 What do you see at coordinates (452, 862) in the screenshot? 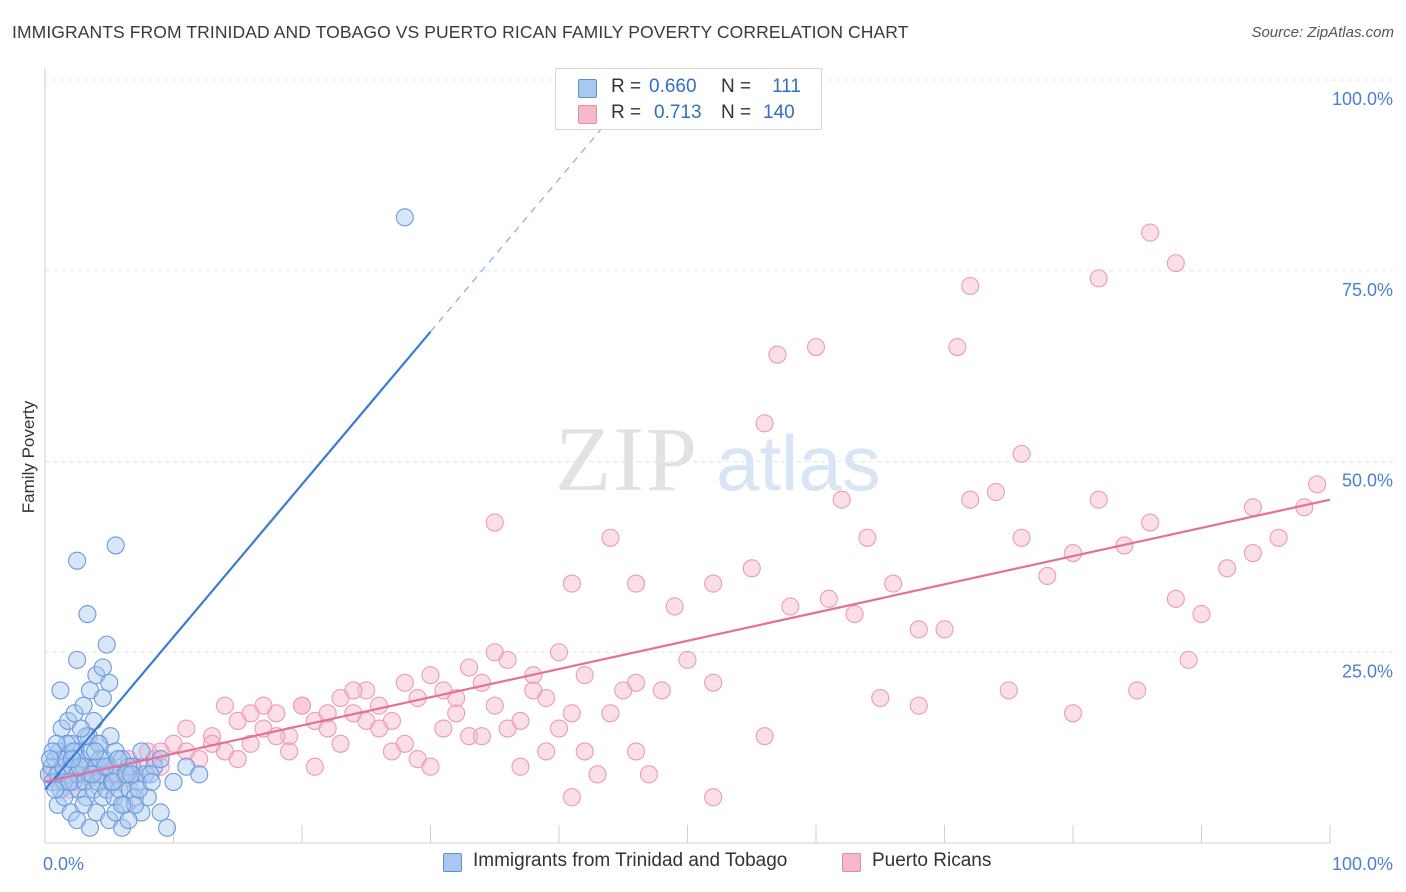
I see `bottom-legend-swatch-trinidad` at bounding box center [452, 862].